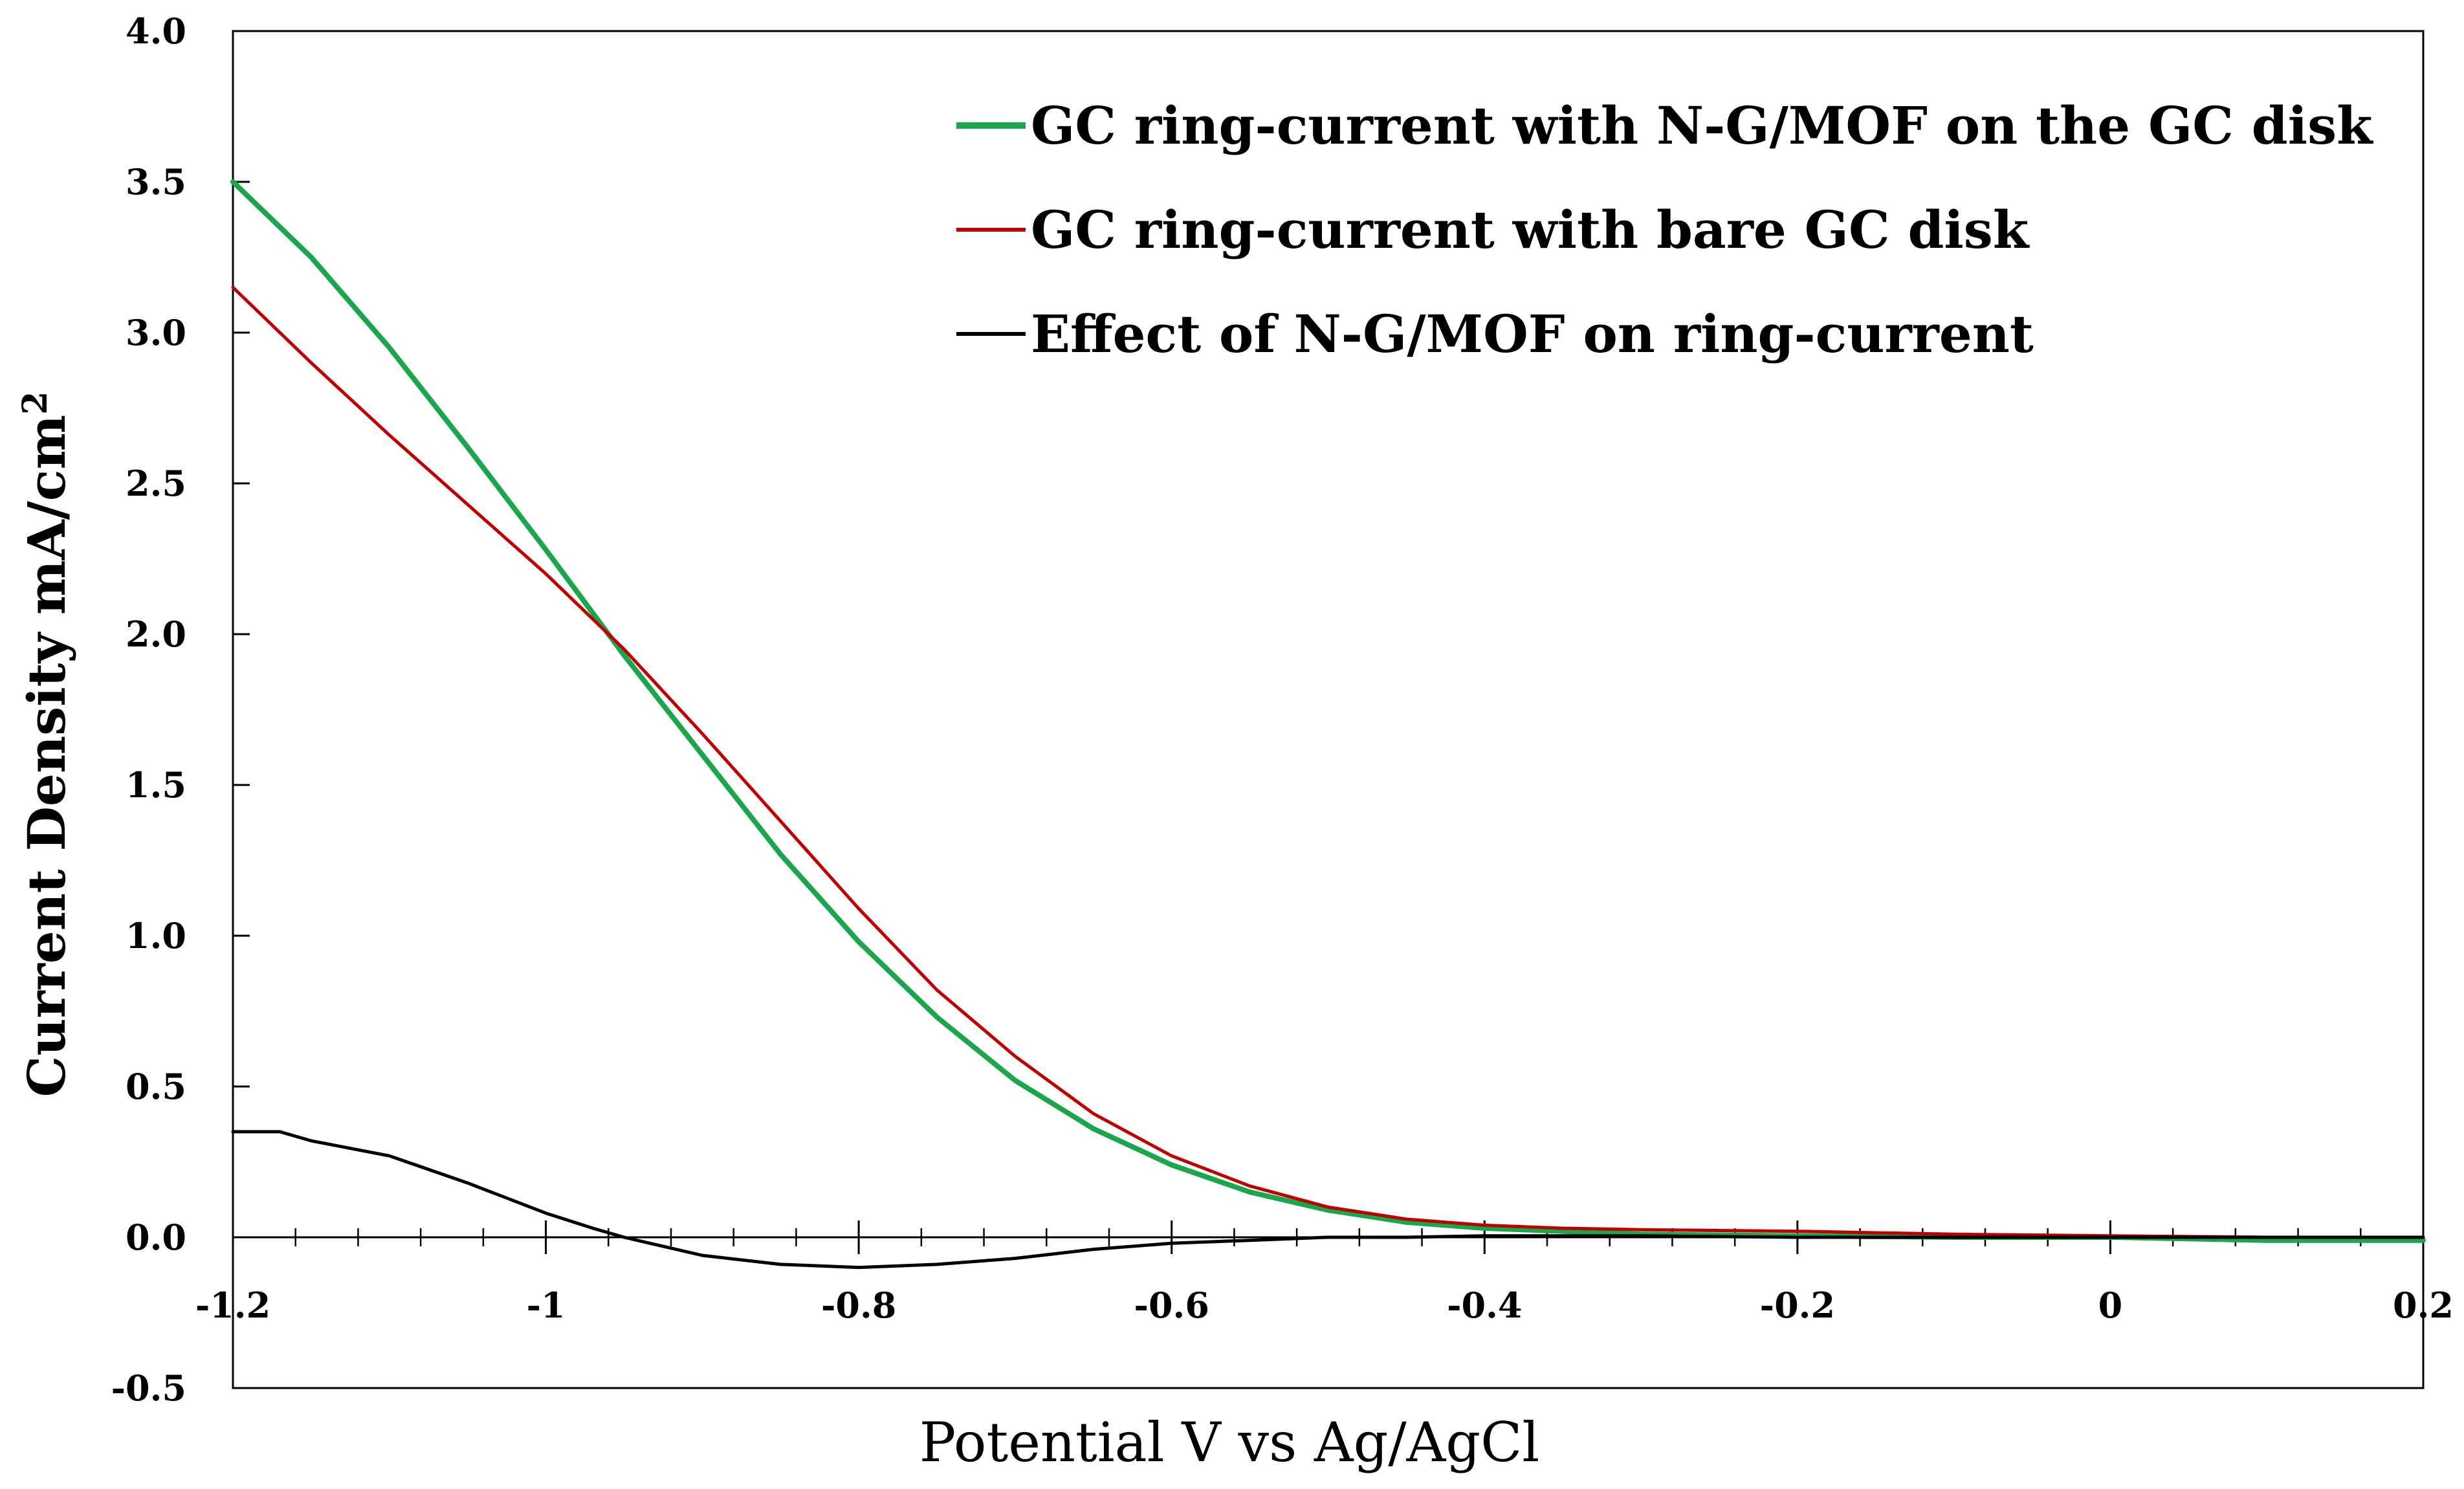 The image size is (2464, 1489). I want to click on y-axis-title: Current Density mA/cm2, so click(46, 744).